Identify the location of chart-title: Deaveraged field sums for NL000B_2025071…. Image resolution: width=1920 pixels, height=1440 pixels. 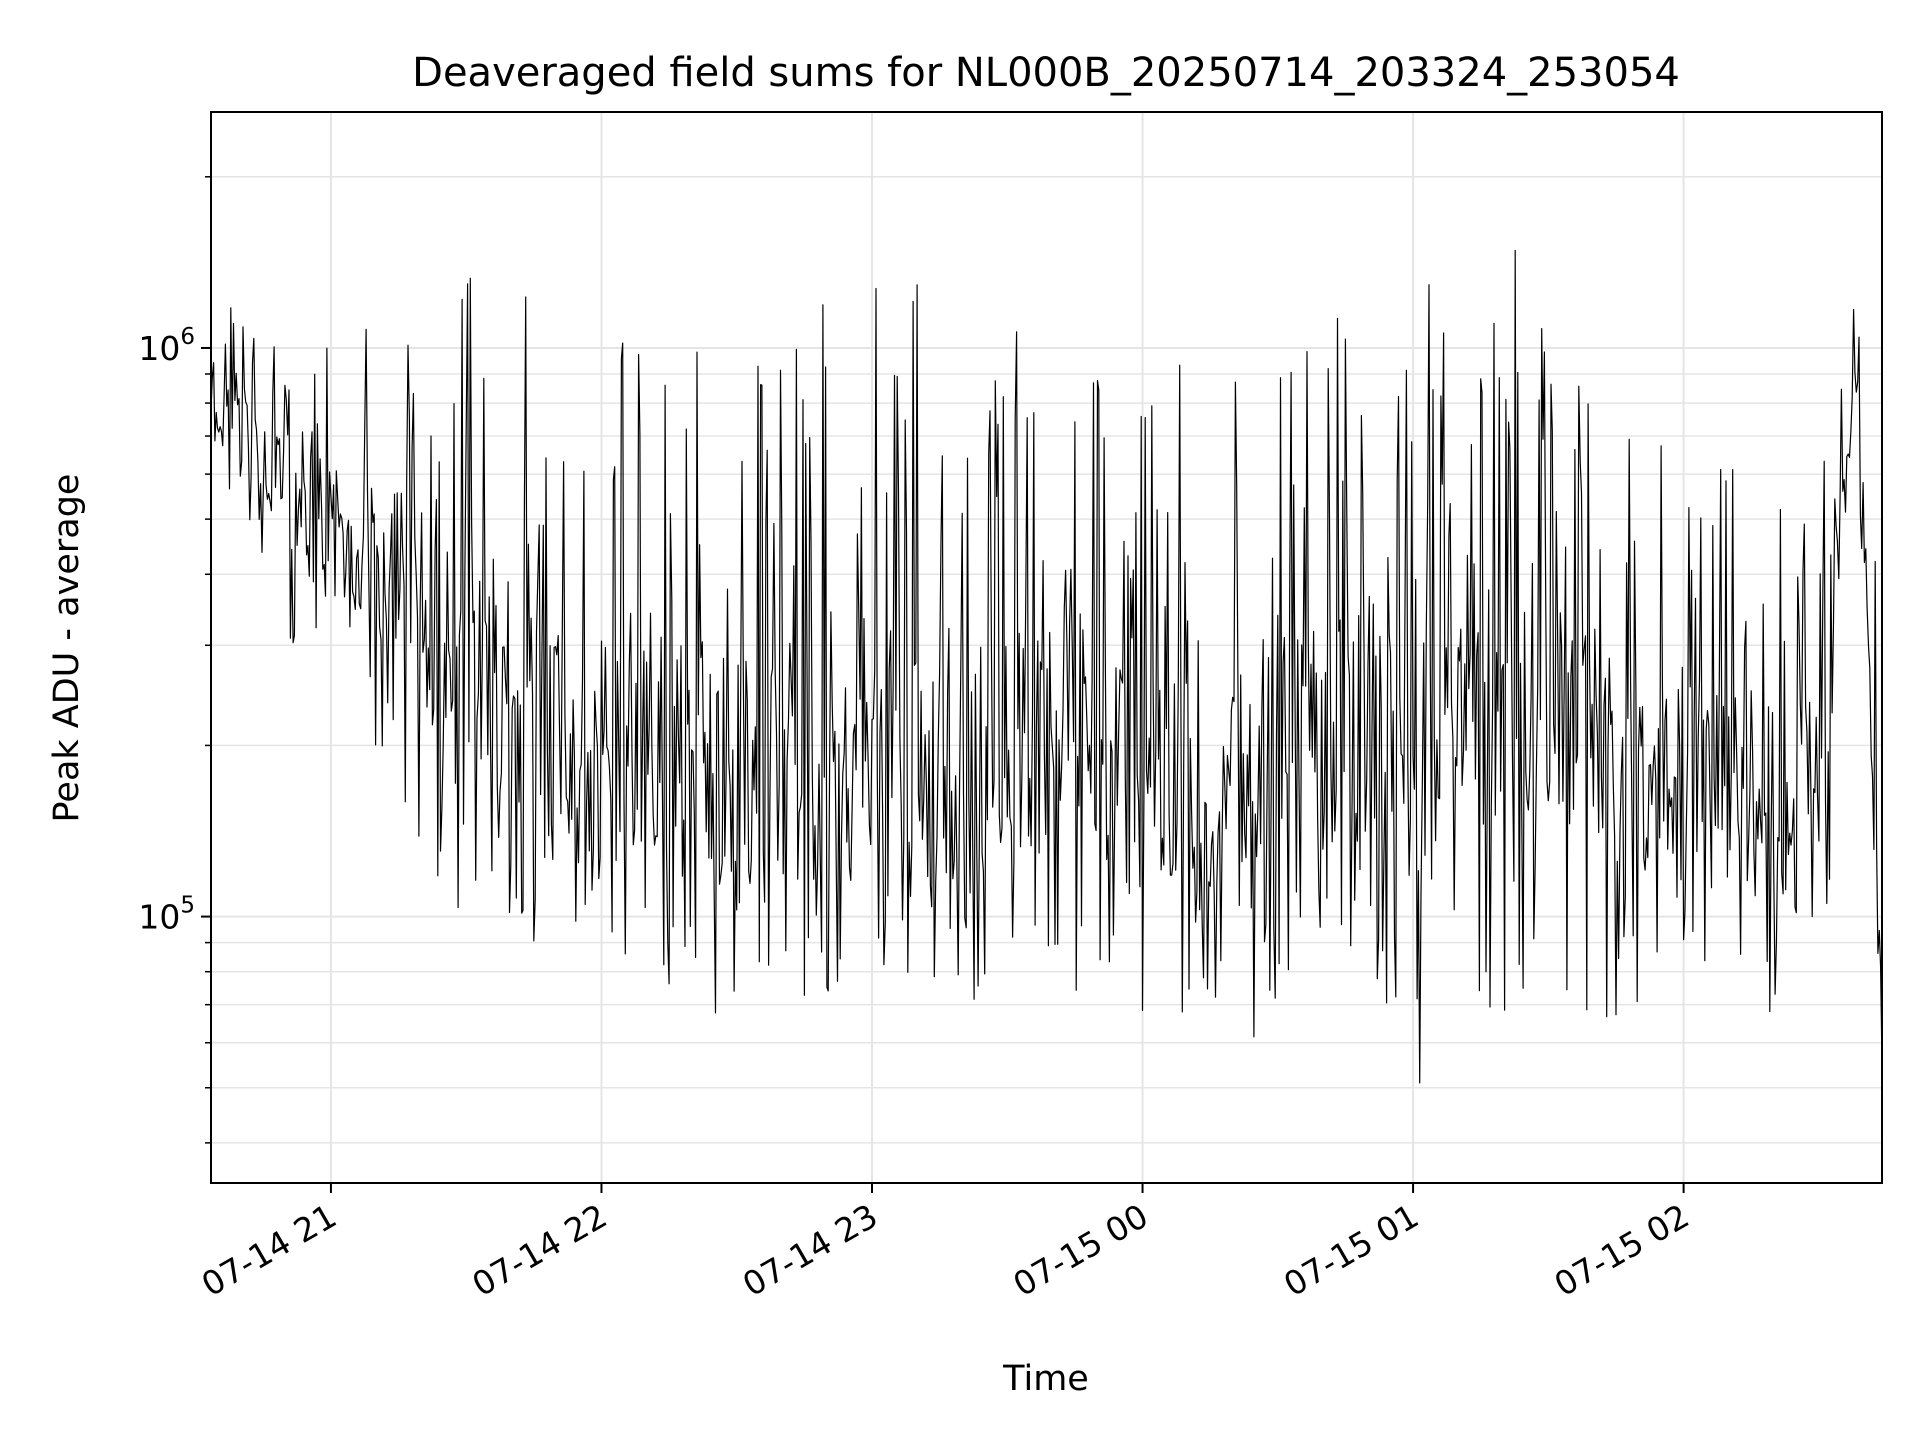
(1046, 73).